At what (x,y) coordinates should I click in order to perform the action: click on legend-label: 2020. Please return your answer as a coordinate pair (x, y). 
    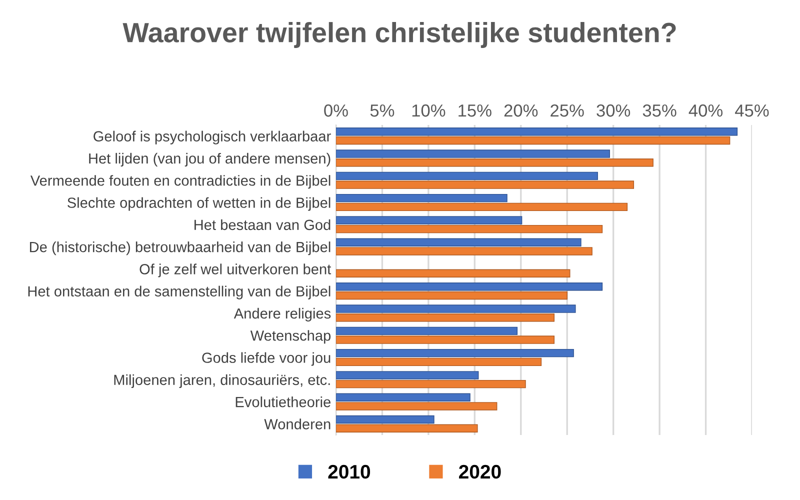
    Looking at the image, I should click on (480, 471).